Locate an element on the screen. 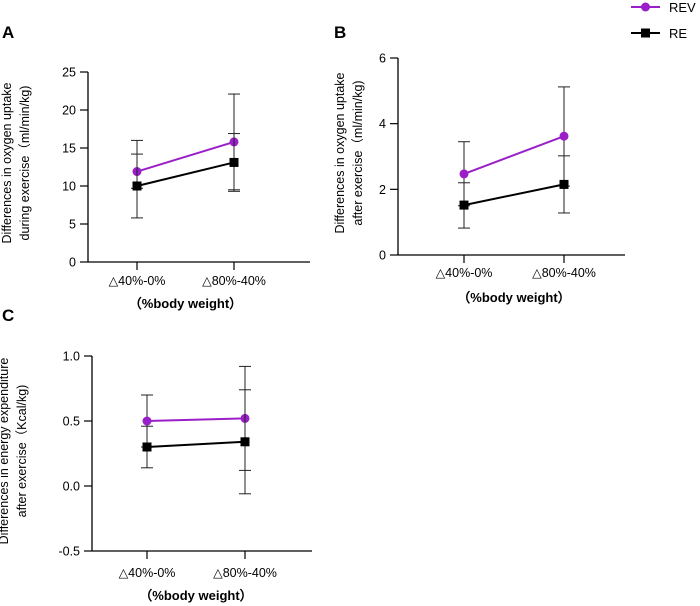 Image resolution: width=700 pixels, height=606 pixels. y-tick-label: 25 is located at coordinates (69, 73).